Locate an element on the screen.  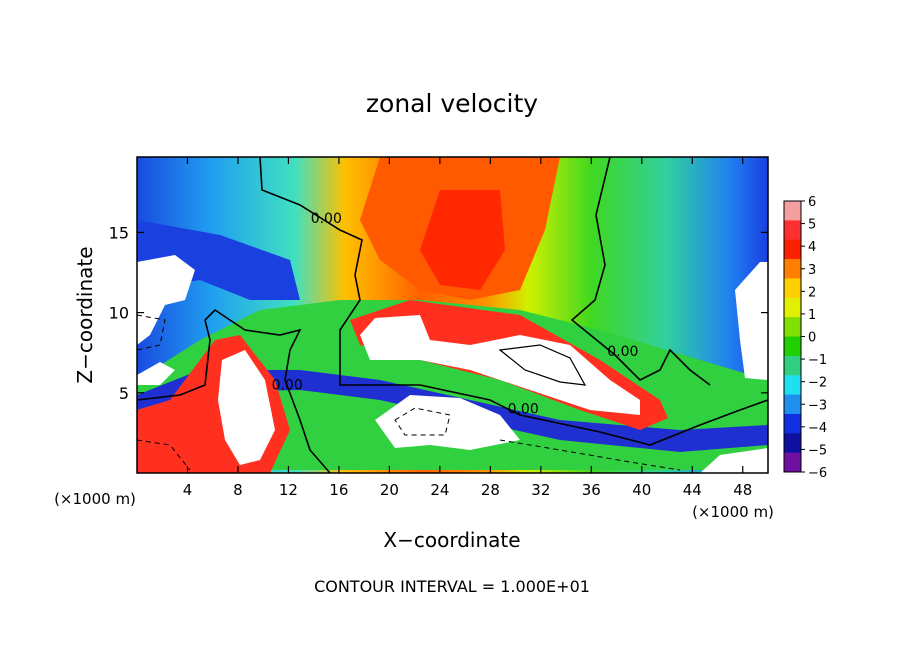
y-tick-label: 5 is located at coordinates (124, 393).